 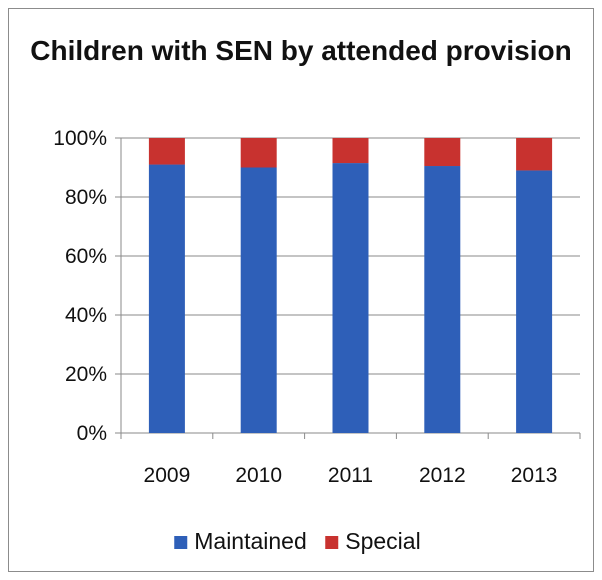 What do you see at coordinates (166, 299) in the screenshot?
I see `bar-maintained-2009` at bounding box center [166, 299].